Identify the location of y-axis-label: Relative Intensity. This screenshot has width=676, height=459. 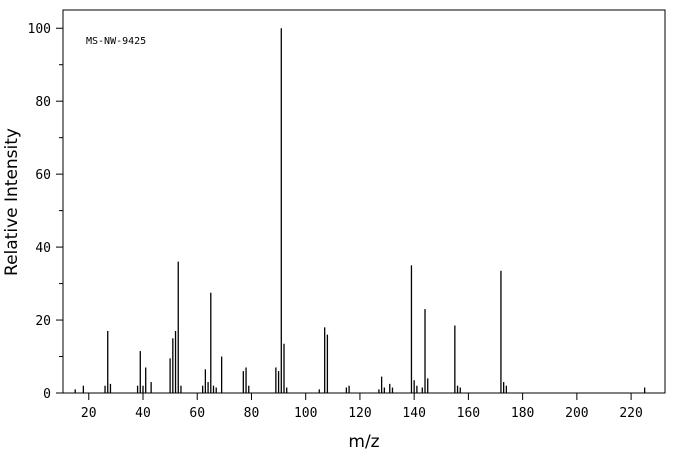
(12, 202).